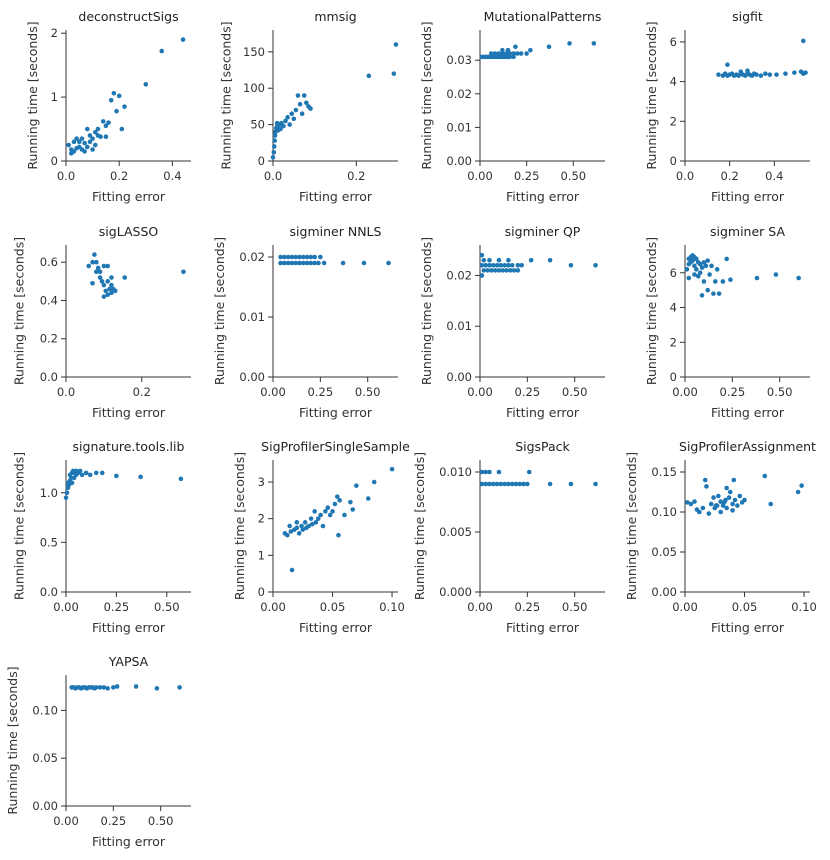 The width and height of the screenshot is (830, 860). Describe the element at coordinates (673, 82) in the screenshot. I see `y-tick-label: 4` at that location.